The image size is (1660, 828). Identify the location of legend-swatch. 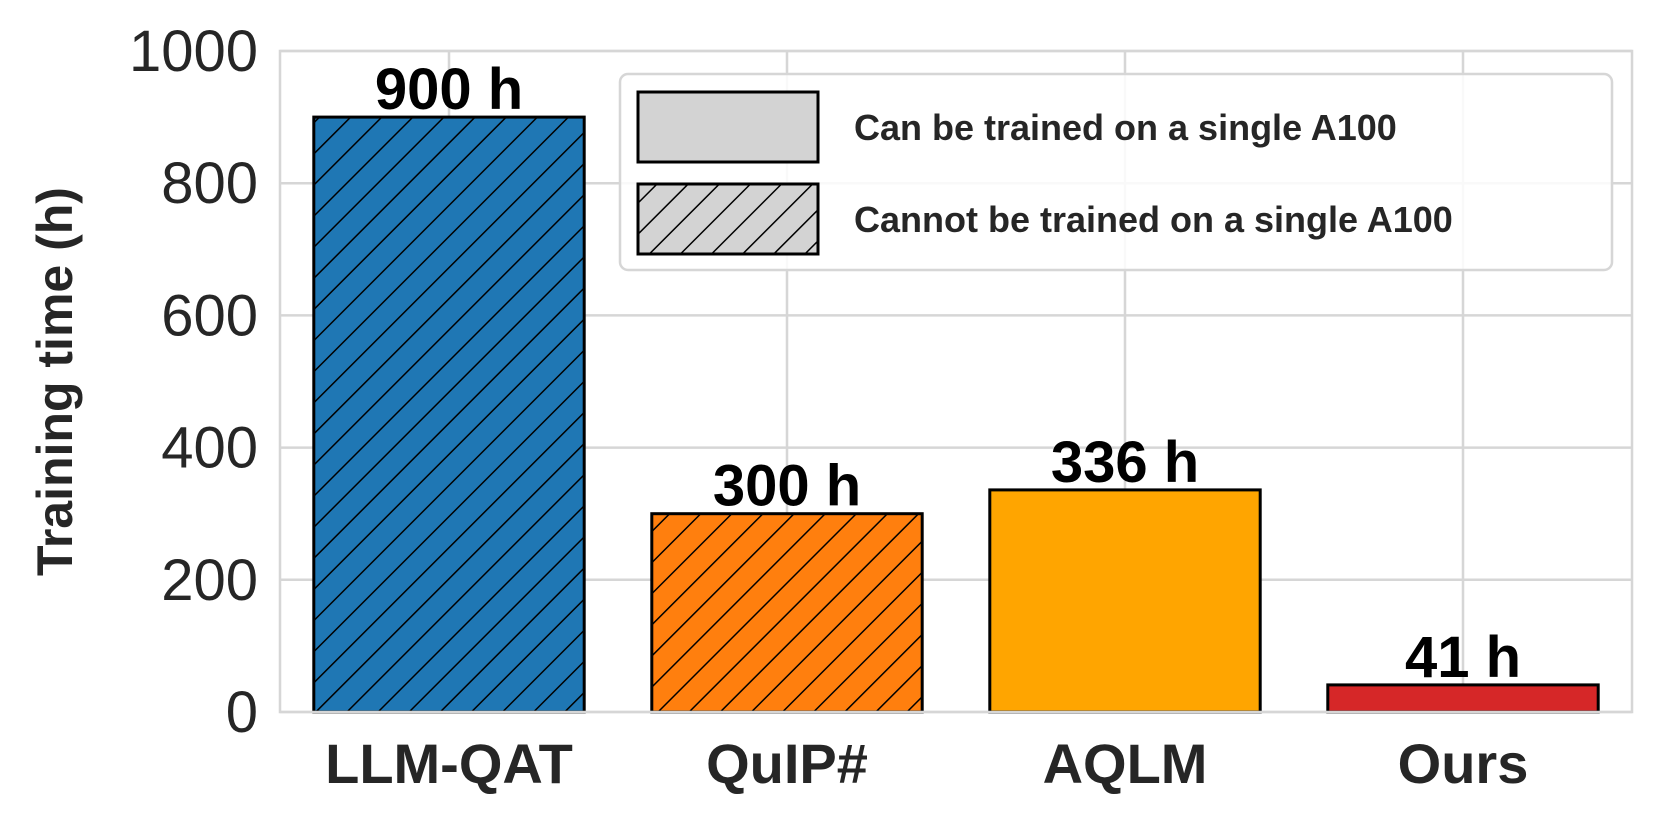
(728, 127).